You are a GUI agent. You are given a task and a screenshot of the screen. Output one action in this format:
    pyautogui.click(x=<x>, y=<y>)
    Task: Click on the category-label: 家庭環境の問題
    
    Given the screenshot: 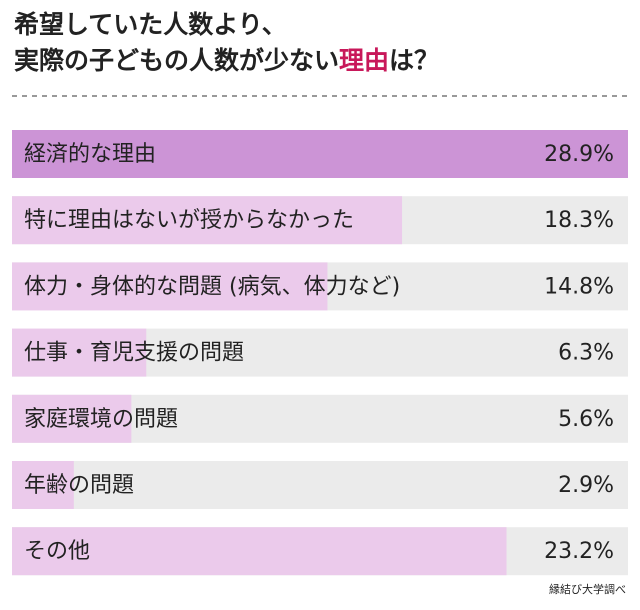 What is the action you would take?
    pyautogui.click(x=101, y=419)
    